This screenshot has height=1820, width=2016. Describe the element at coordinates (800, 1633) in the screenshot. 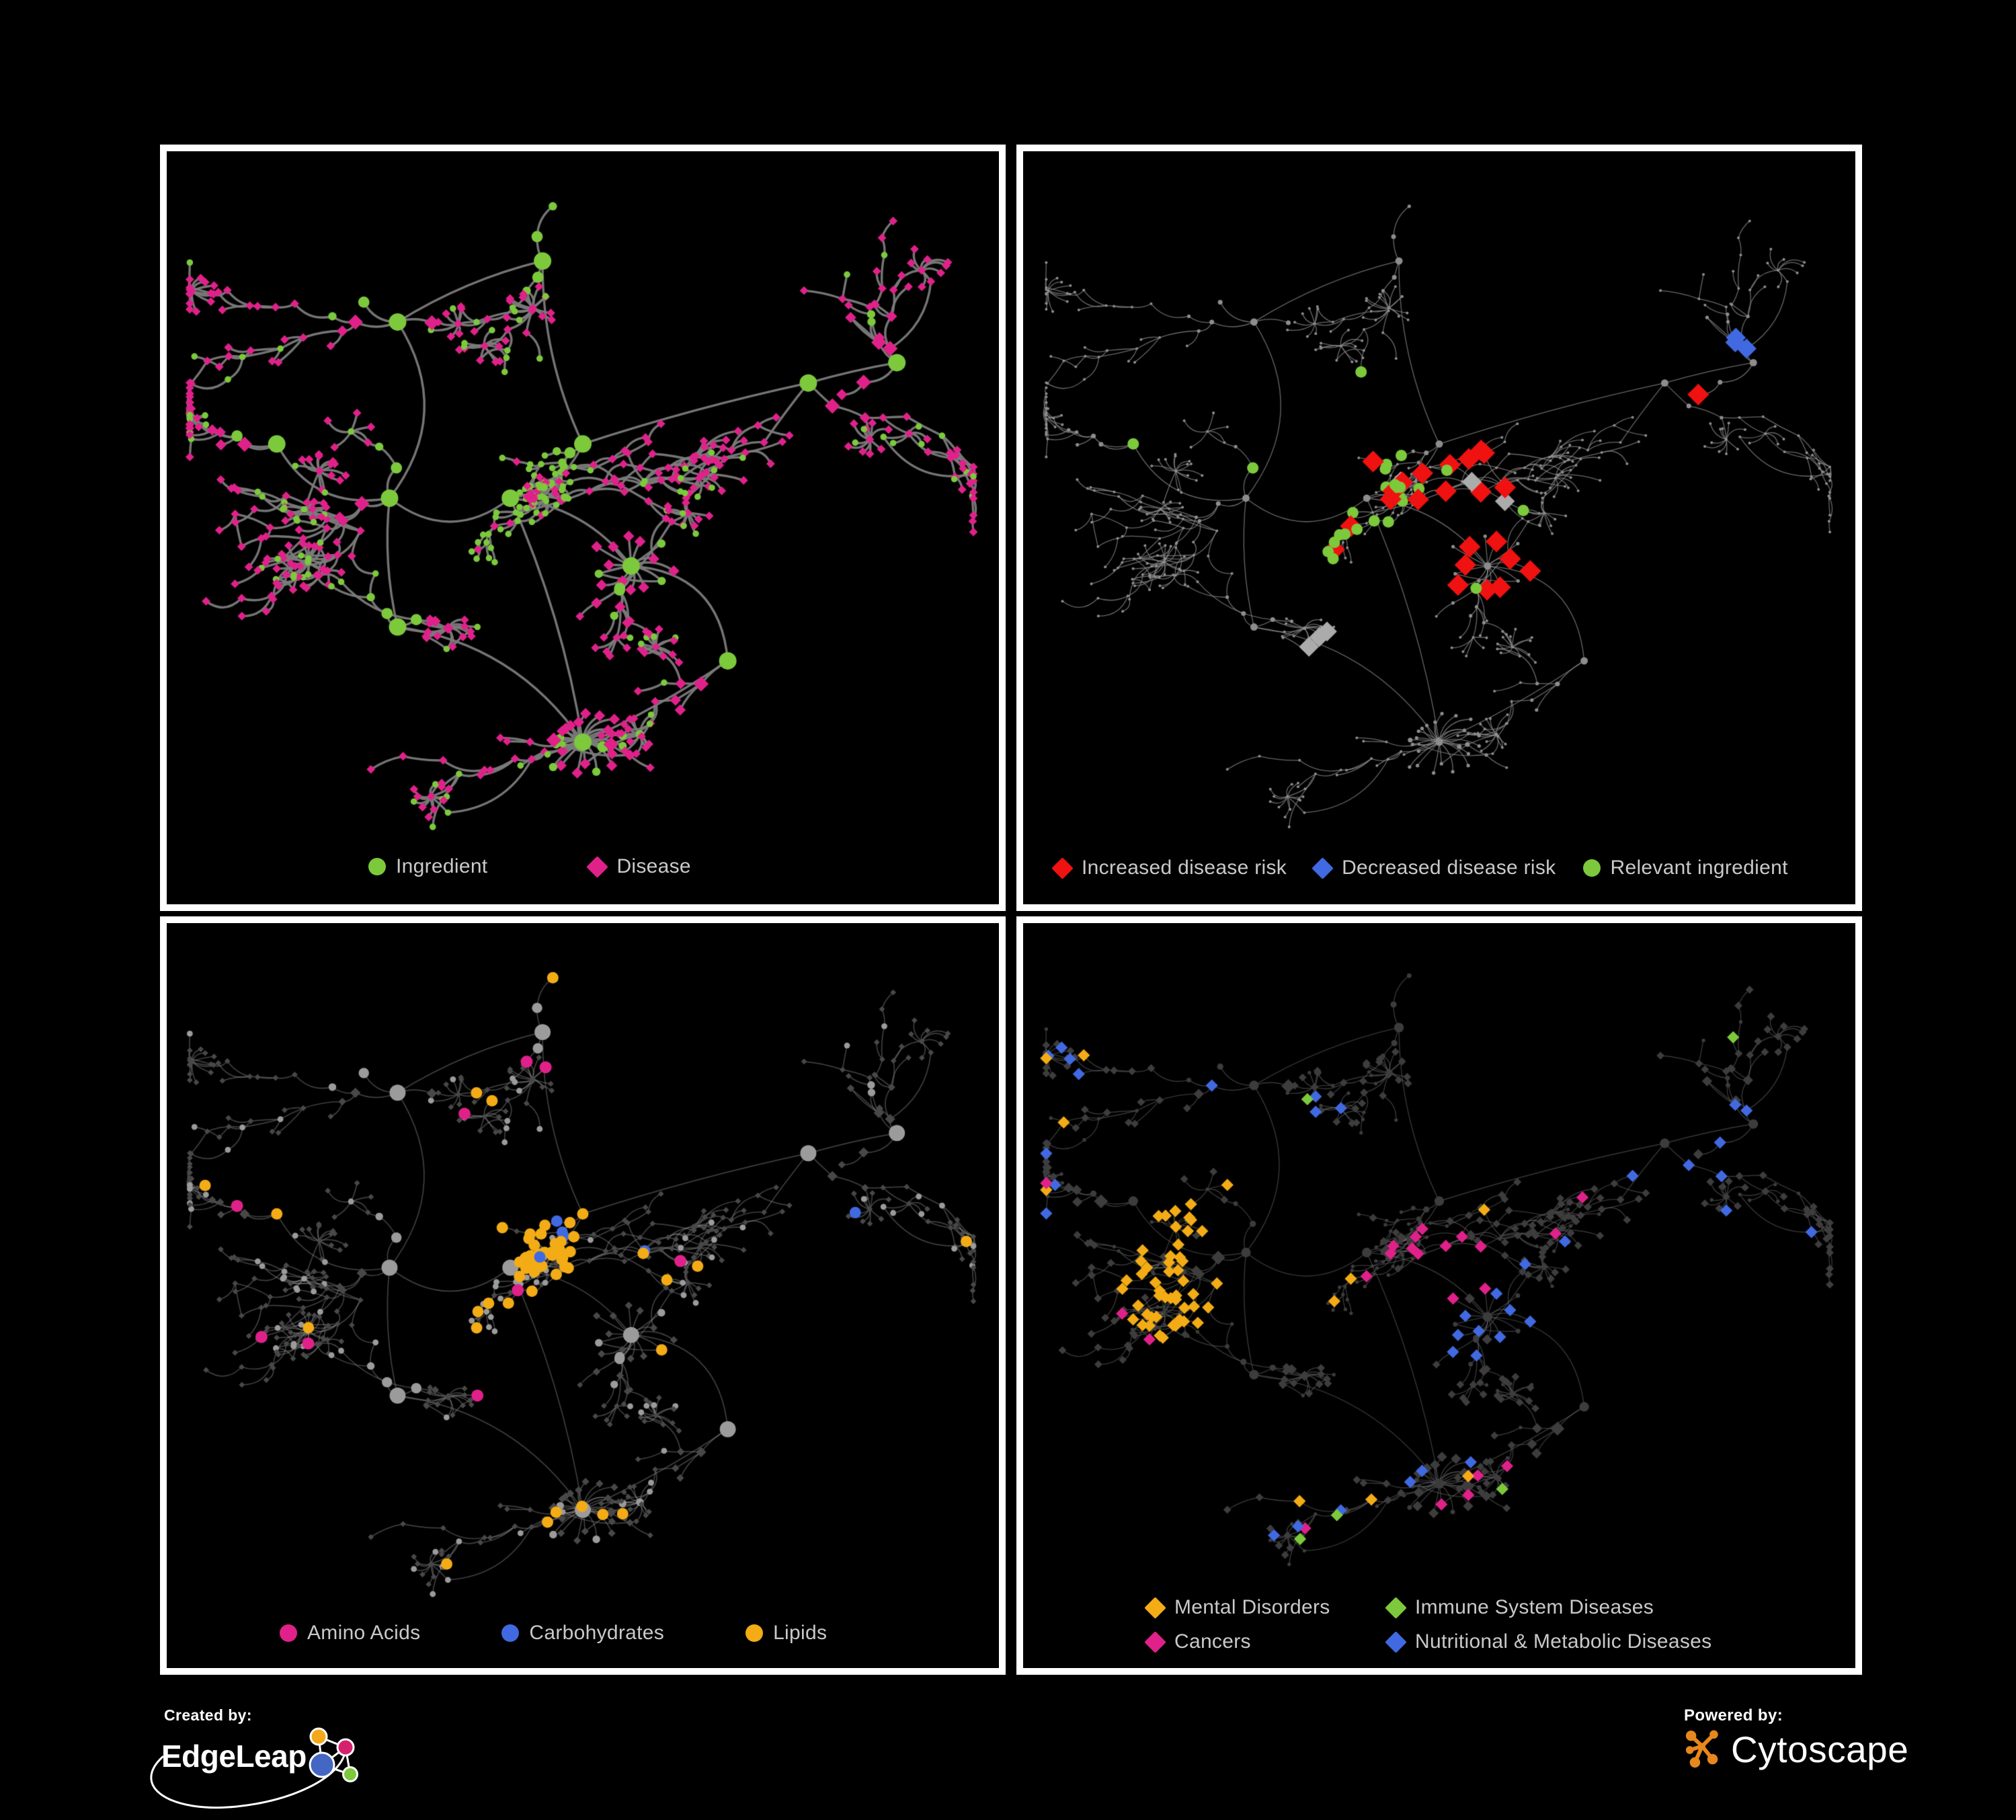

I see `legend-label-lipids: Lipids` at that location.